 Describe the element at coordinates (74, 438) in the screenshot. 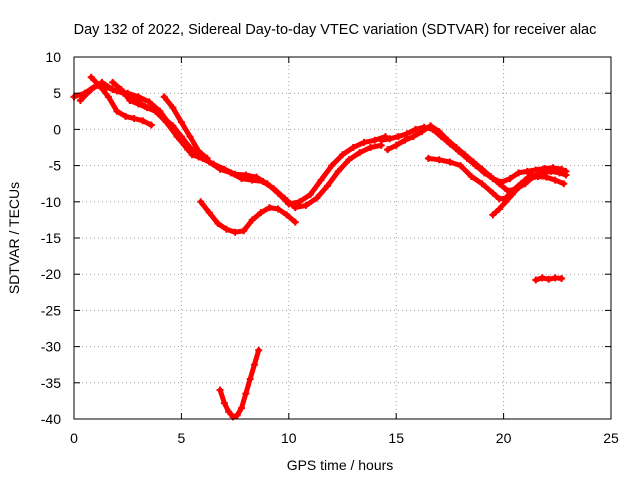

I see `x-tick-label: 0` at that location.